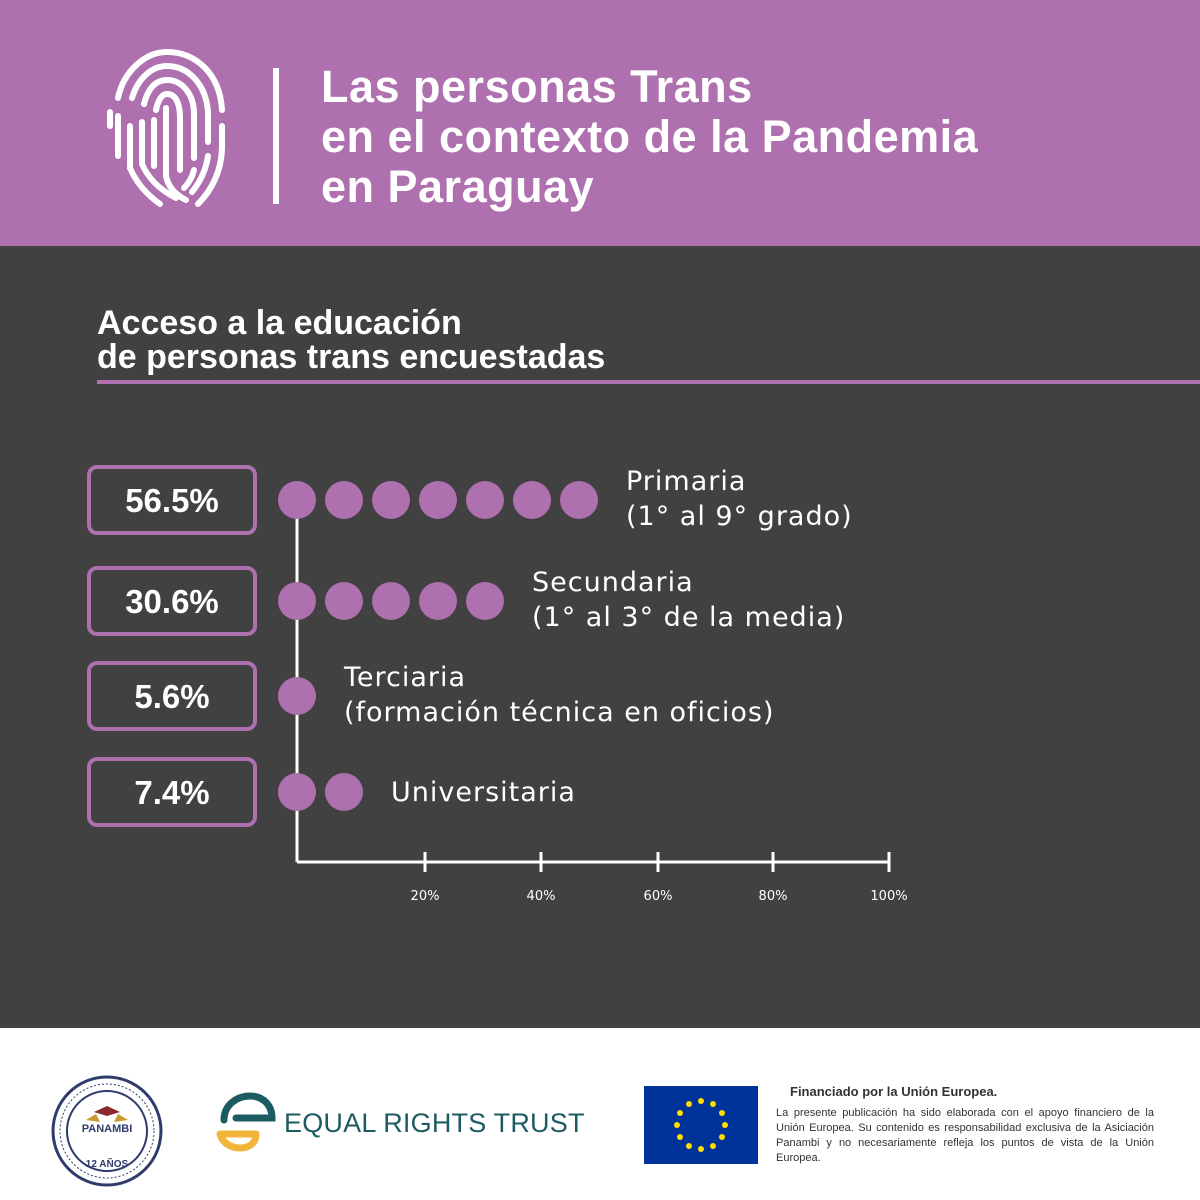 The width and height of the screenshot is (1200, 1200). Describe the element at coordinates (434, 1123) in the screenshot. I see `equal-rights-trust-name: EQUAL RIGHTS TRUST` at that location.